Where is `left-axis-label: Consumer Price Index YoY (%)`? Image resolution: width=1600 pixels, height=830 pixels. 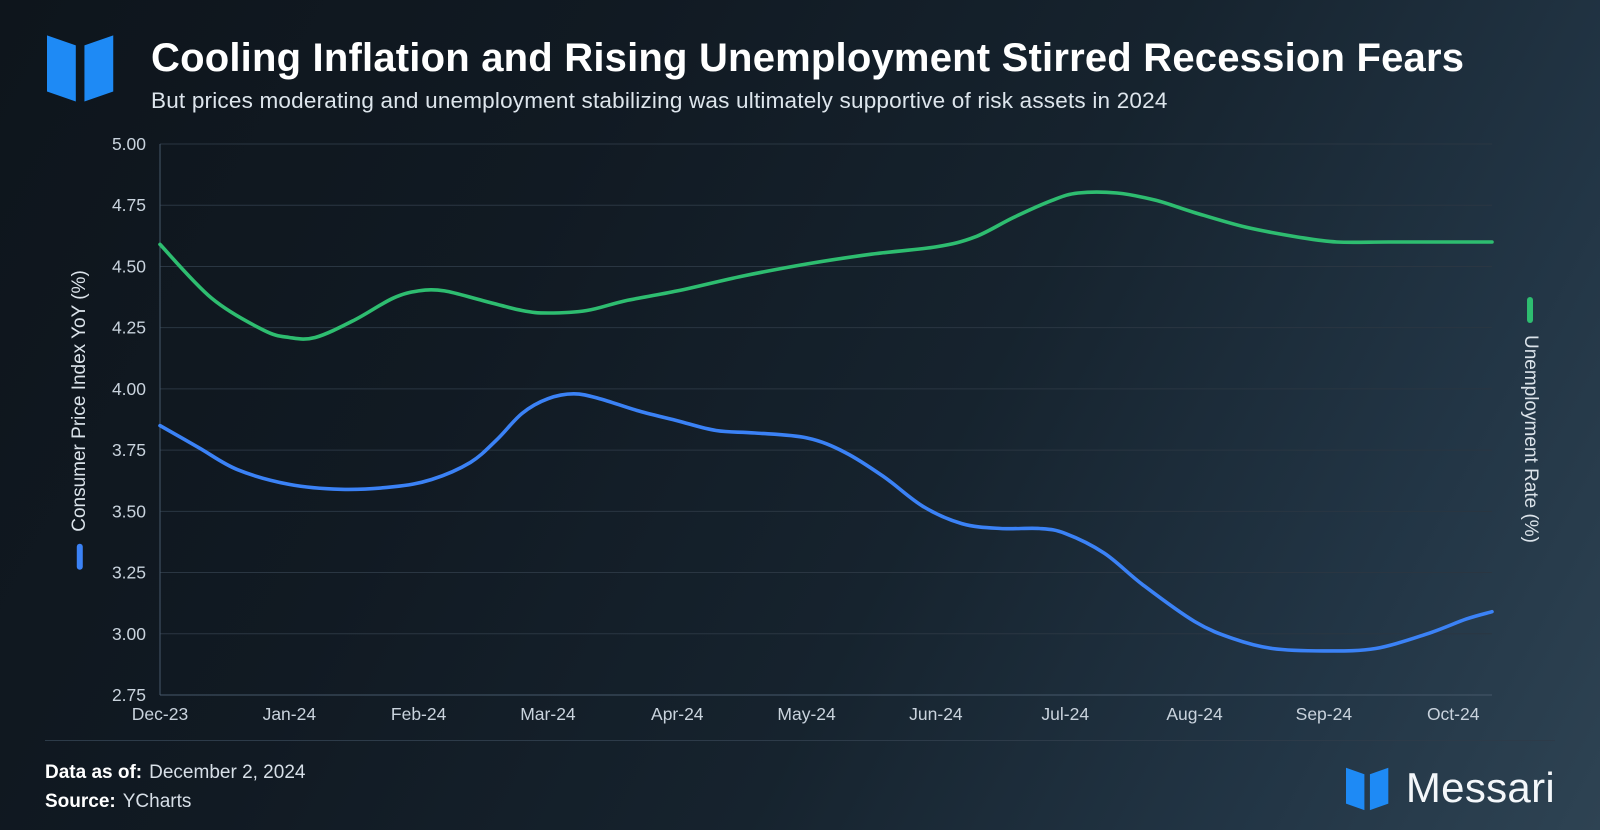 left-axis-label: Consumer Price Index YoY (%) is located at coordinates (80, 420).